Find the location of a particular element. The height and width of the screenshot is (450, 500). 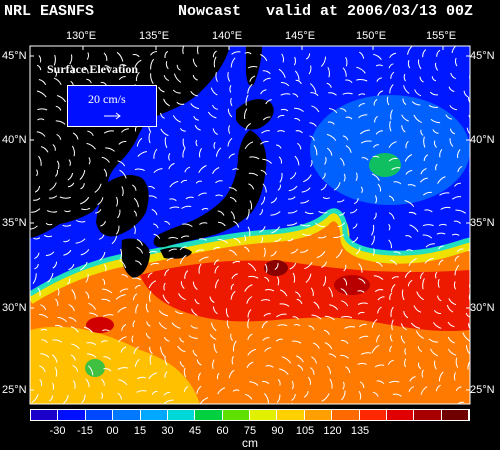

lon-label-155: 155°E is located at coordinates (441, 36).